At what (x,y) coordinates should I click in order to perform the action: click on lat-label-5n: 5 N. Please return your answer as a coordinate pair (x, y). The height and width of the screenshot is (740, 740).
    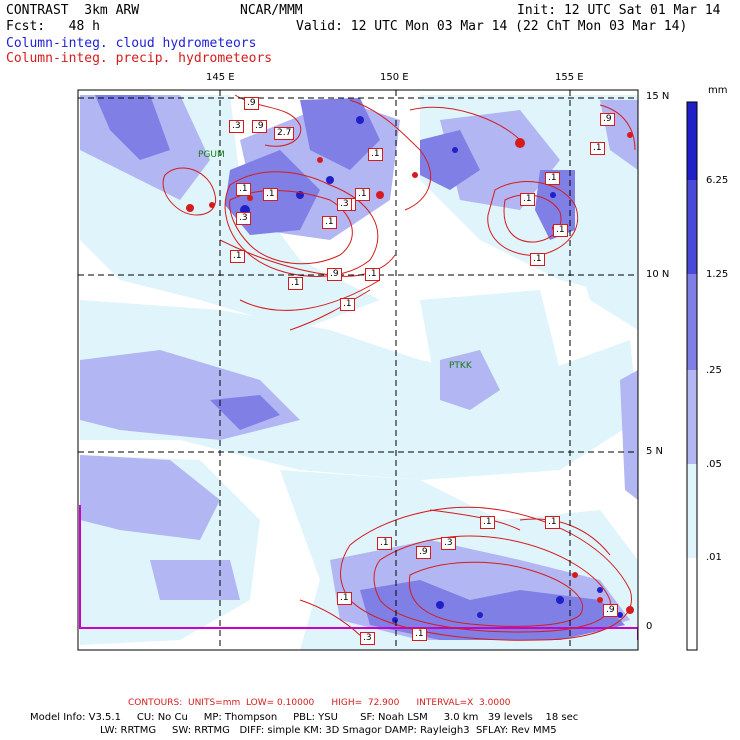
    Looking at the image, I should click on (655, 451).